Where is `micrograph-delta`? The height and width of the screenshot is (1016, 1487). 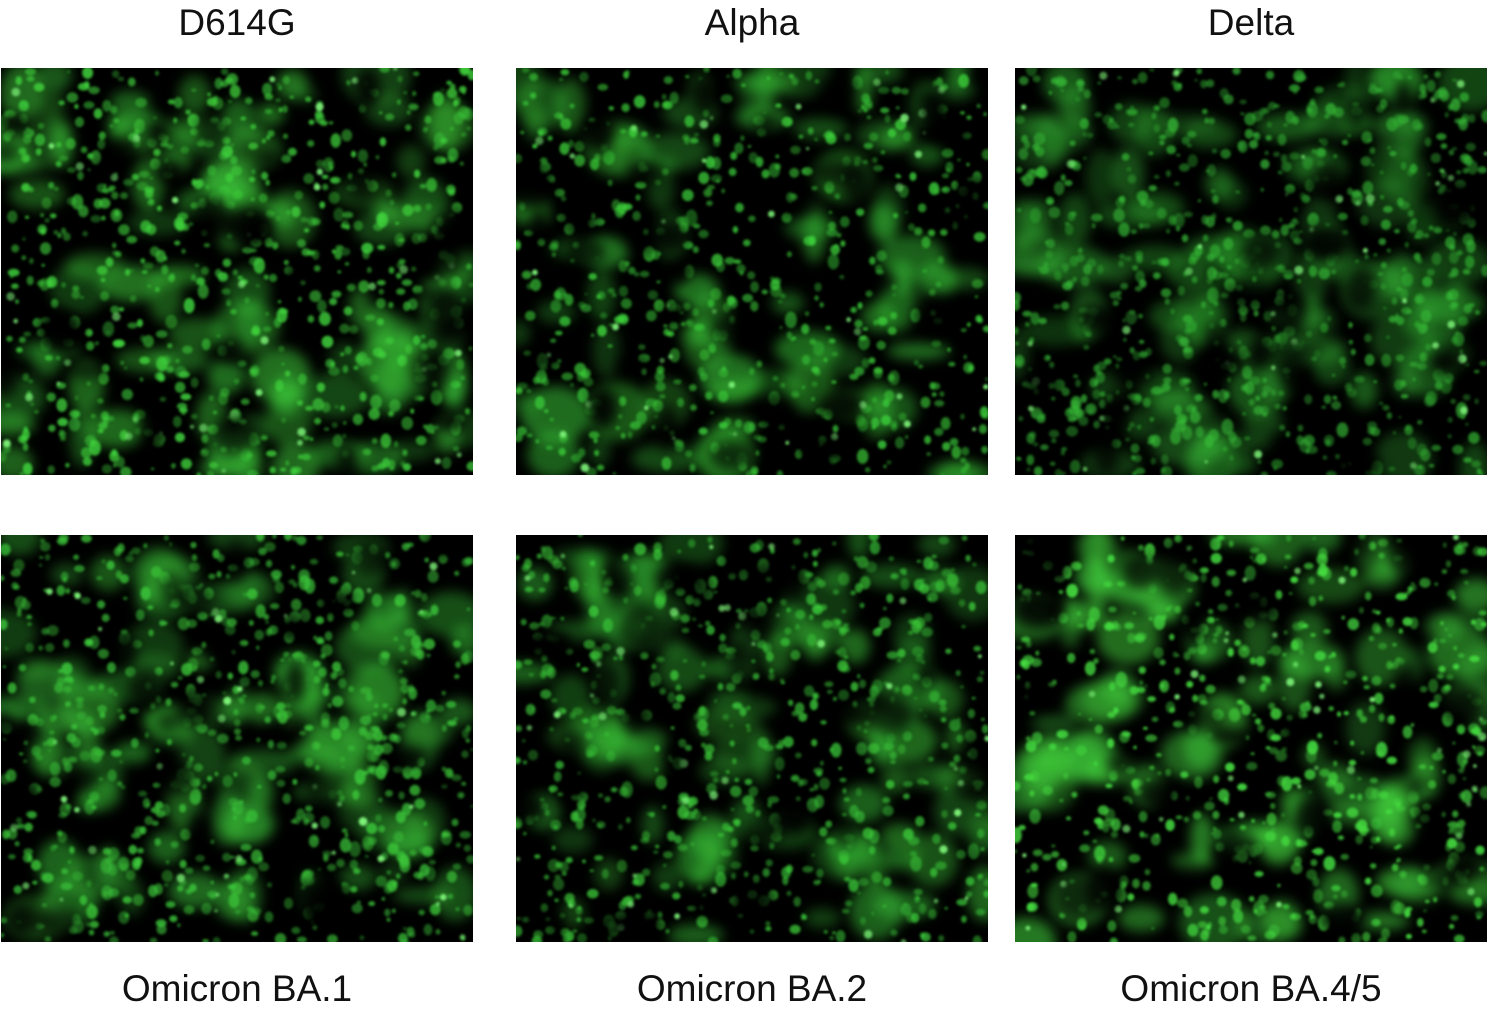 micrograph-delta is located at coordinates (1251, 271).